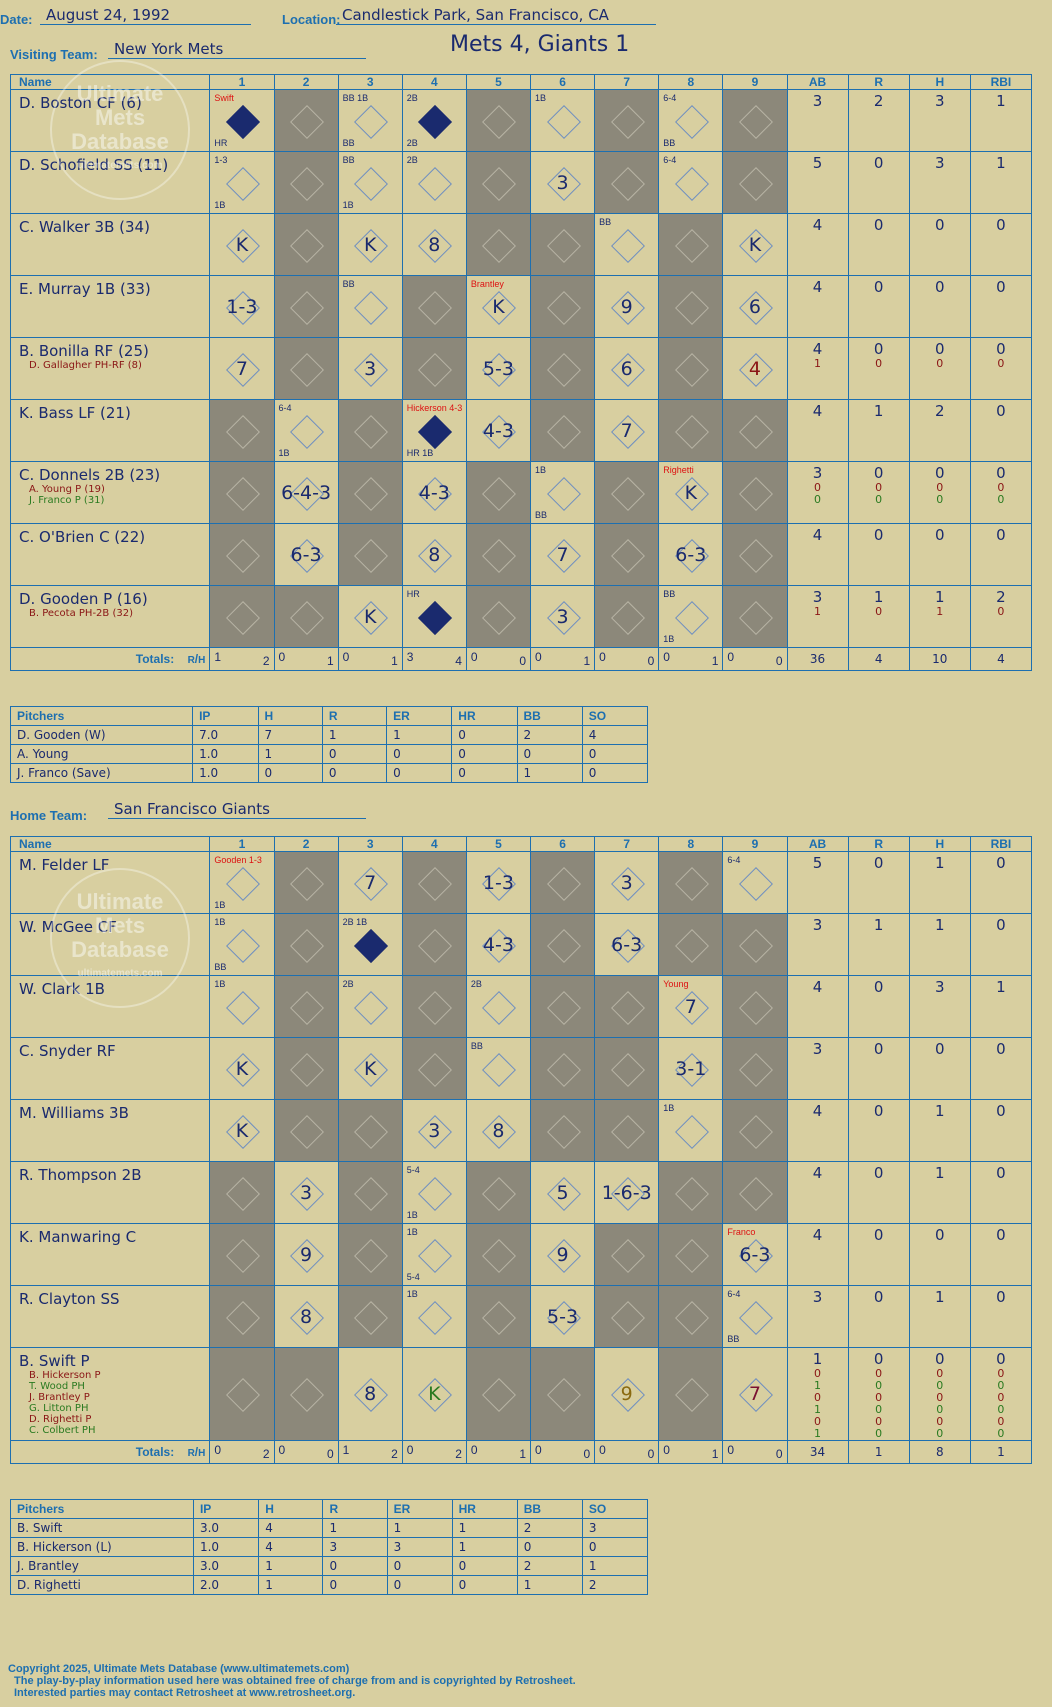  I want to click on at-bat-cell: 7, so click(242, 368).